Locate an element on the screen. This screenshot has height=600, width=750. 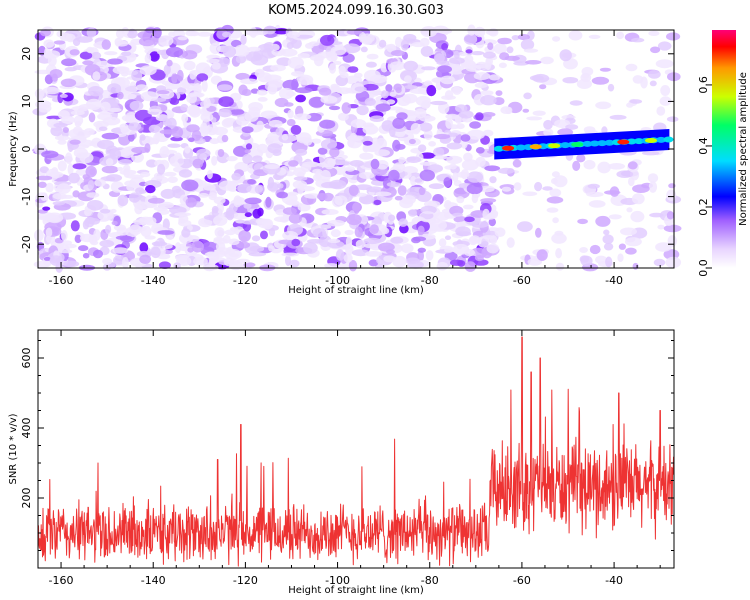
y-tick-label: 0 is located at coordinates (26, 149).